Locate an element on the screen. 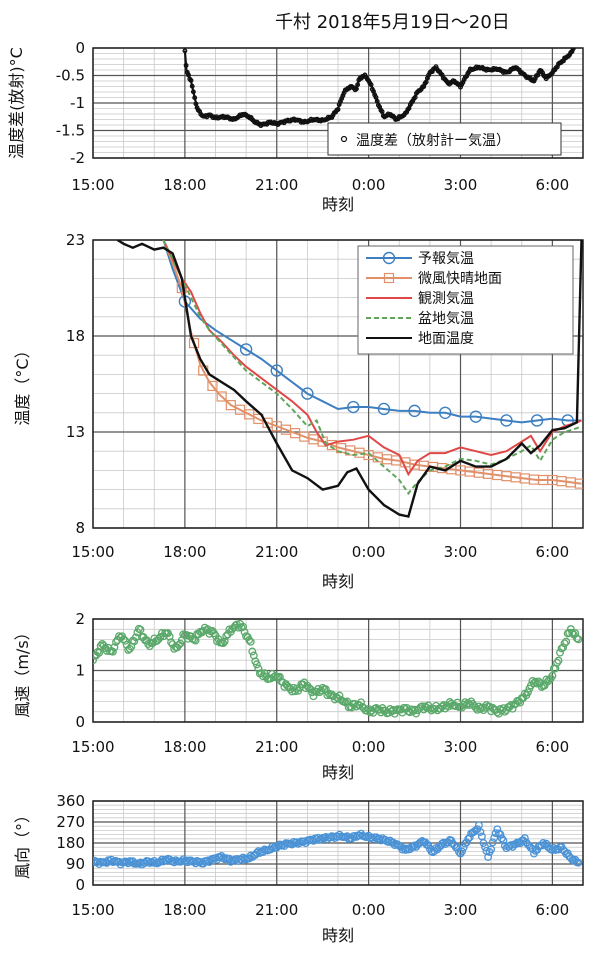 The width and height of the screenshot is (600, 957). legend: 温度差（放射計ー気温） is located at coordinates (444, 139).